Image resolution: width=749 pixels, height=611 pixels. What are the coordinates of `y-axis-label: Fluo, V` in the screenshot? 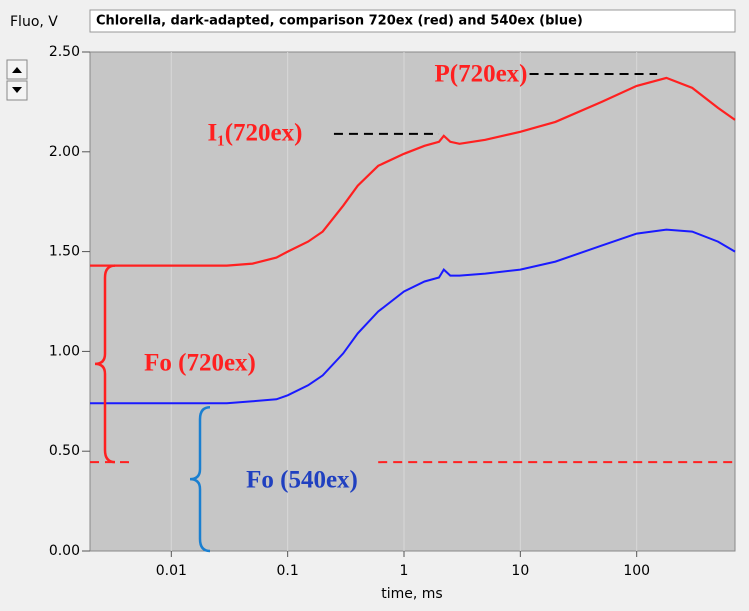 It's located at (34, 22).